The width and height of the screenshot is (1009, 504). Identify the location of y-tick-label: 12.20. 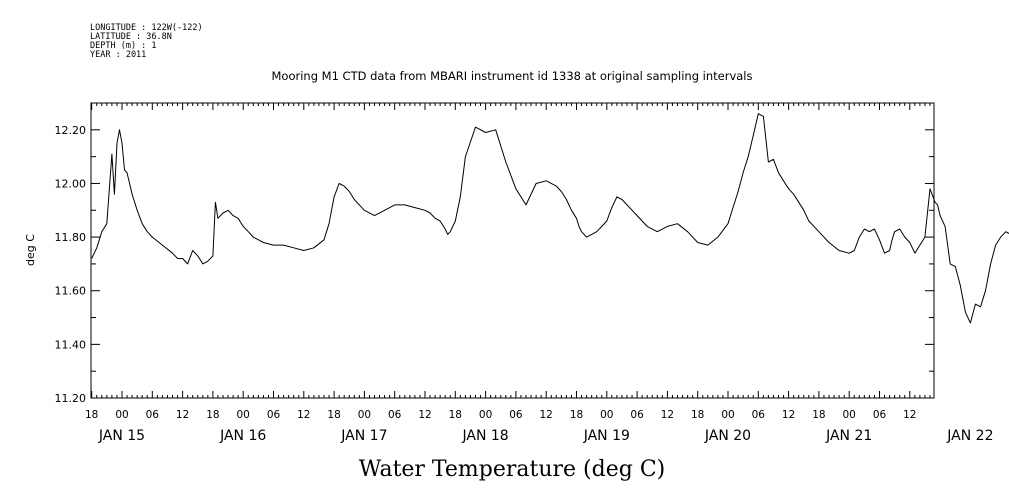
(71, 130).